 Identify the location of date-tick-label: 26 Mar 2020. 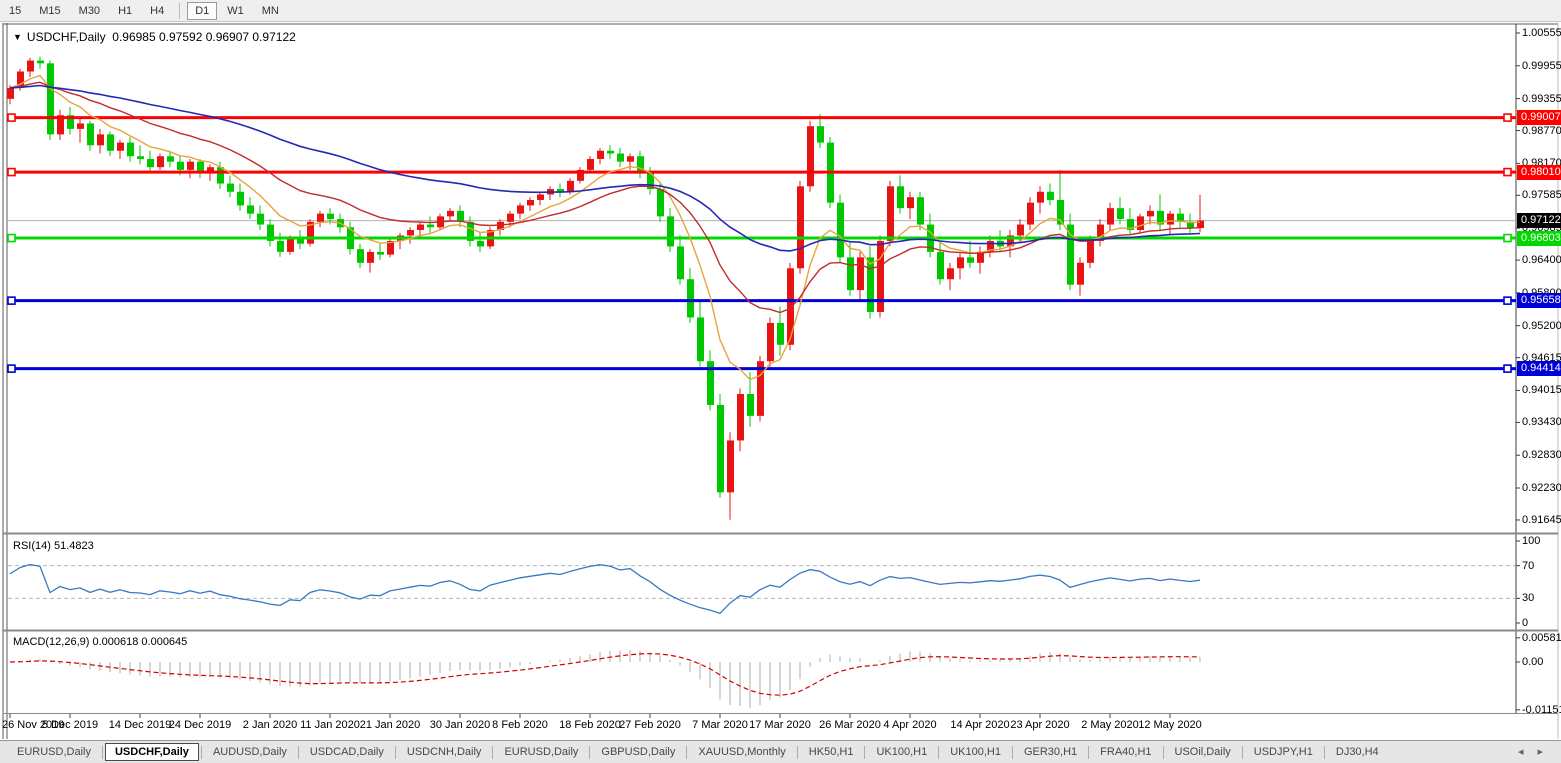
(850, 725).